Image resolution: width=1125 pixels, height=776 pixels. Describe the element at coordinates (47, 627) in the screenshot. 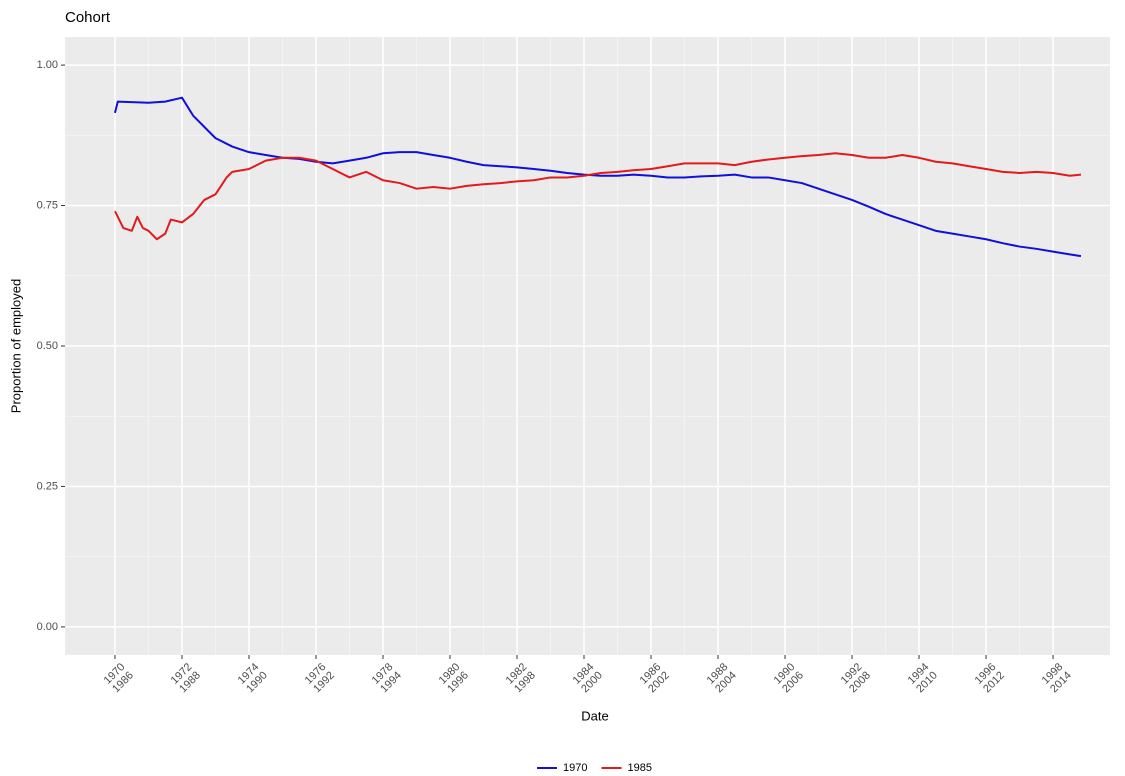

I see `y-tick-label: 0.00` at that location.